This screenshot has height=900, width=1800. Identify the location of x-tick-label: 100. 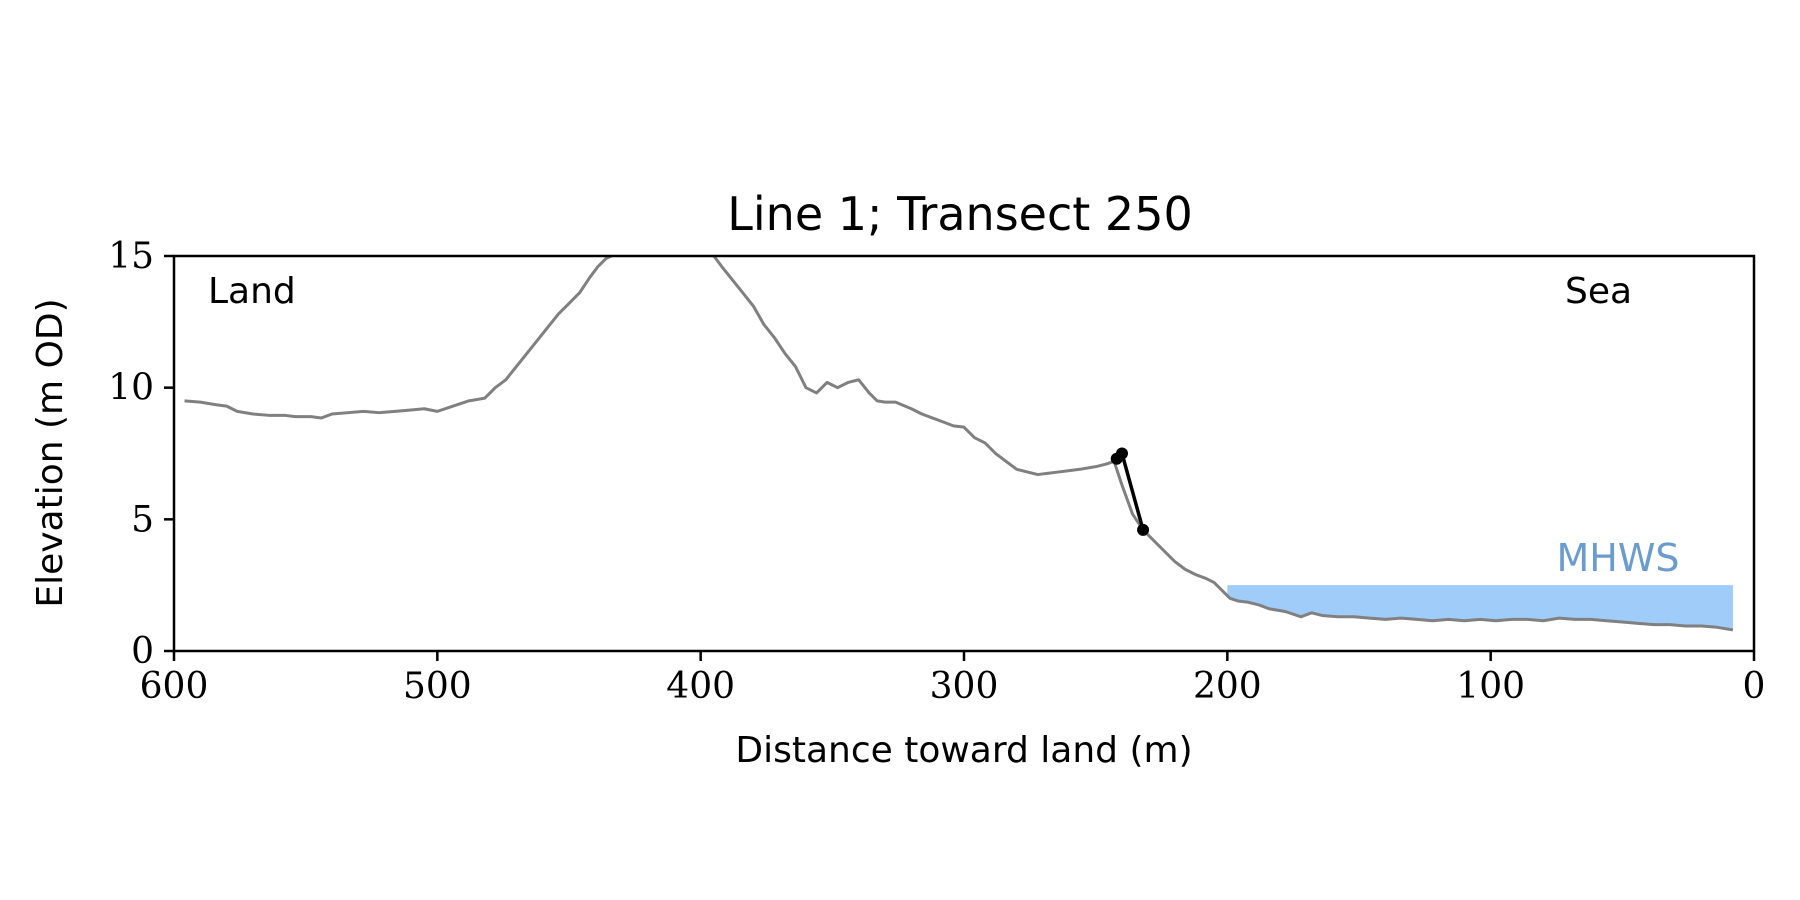
(1490, 686).